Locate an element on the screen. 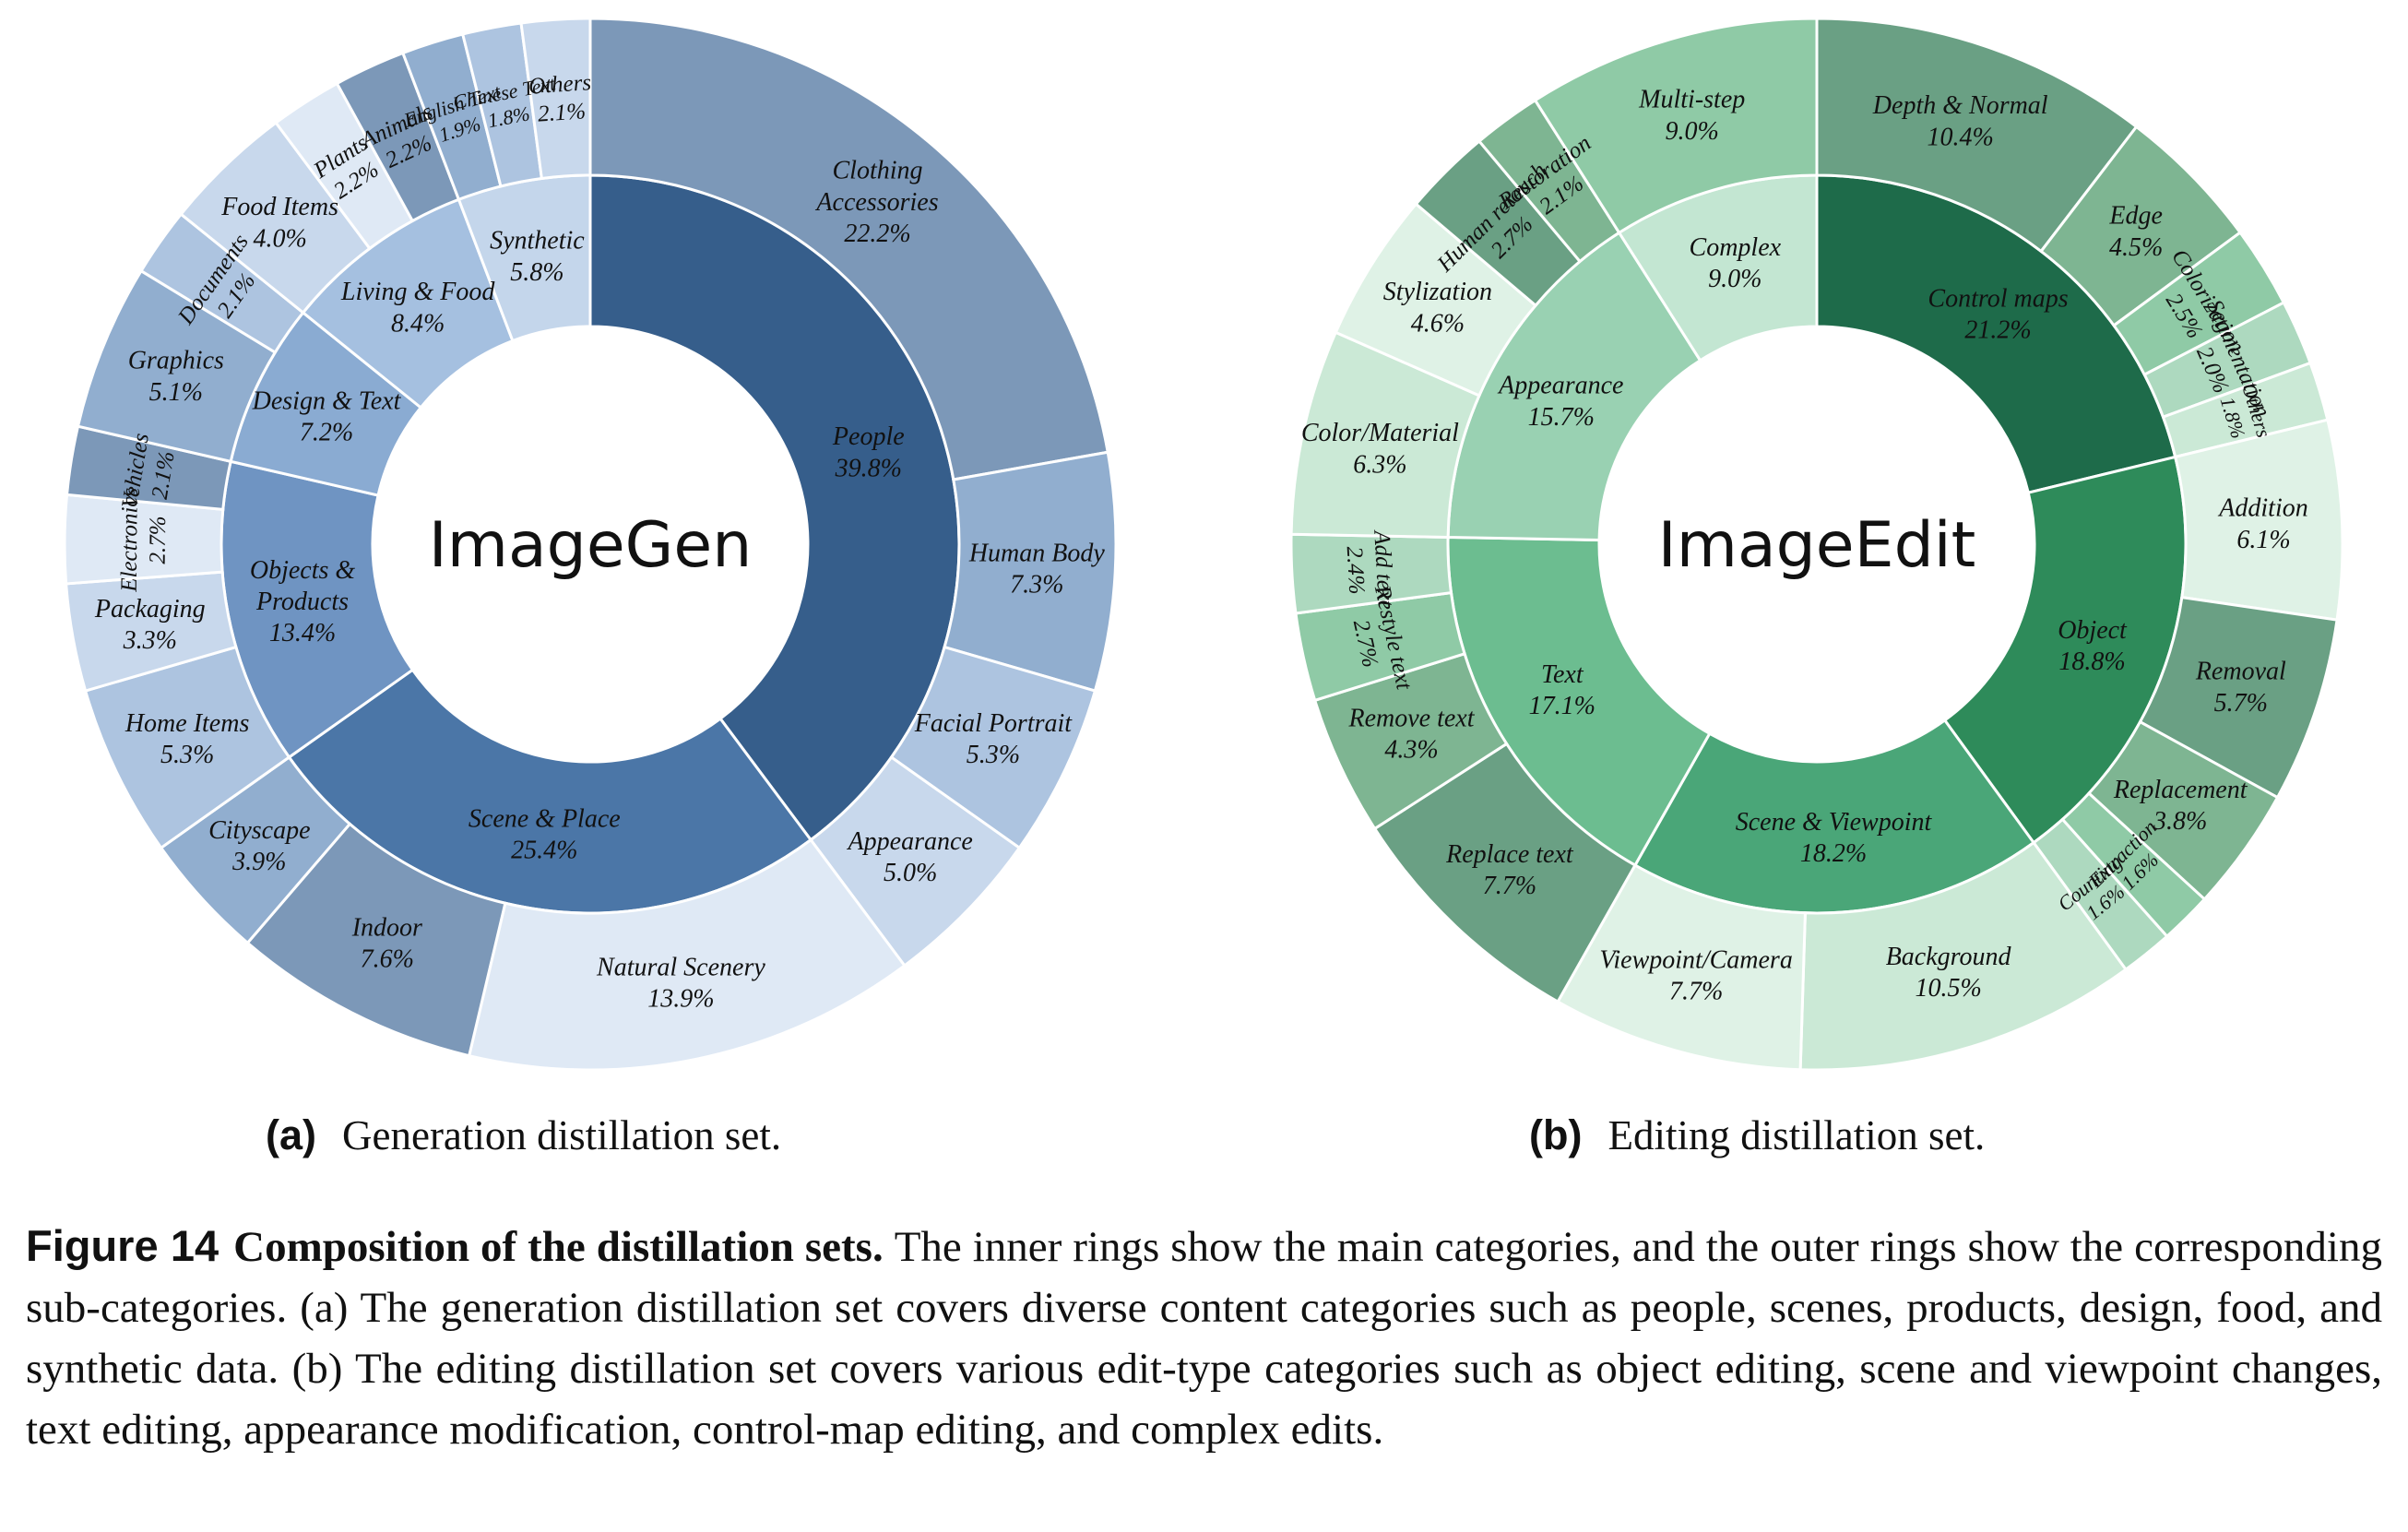 This screenshot has width=2408, height=1532. outer-depth-normal-label: Depth & Normal 10.4% is located at coordinates (1960, 121).